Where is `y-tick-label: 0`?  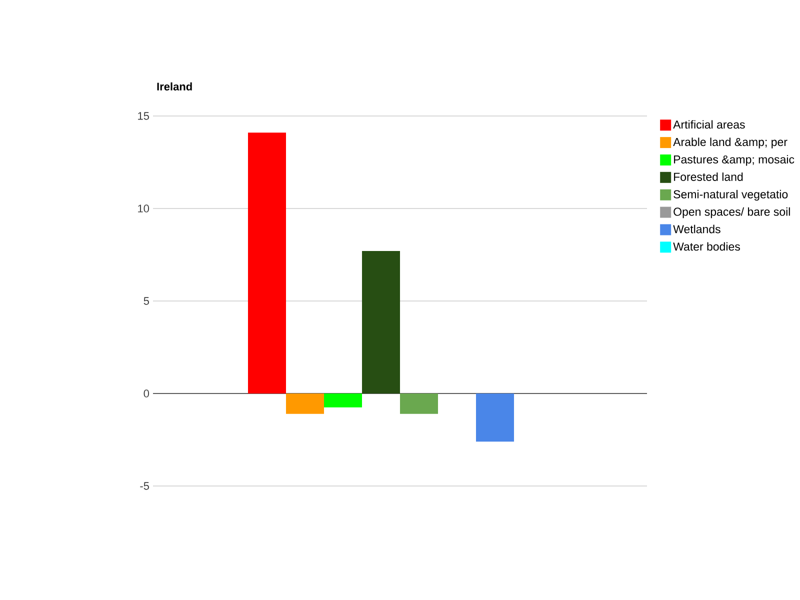 y-tick-label: 0 is located at coordinates (147, 394).